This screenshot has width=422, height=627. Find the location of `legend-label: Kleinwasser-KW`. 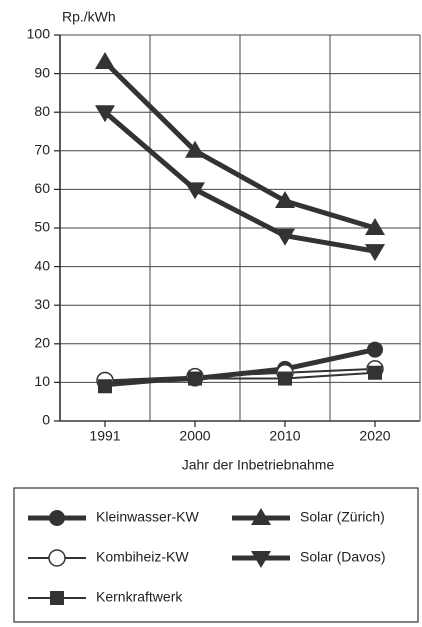

legend-label: Kleinwasser-KW is located at coordinates (147, 517).